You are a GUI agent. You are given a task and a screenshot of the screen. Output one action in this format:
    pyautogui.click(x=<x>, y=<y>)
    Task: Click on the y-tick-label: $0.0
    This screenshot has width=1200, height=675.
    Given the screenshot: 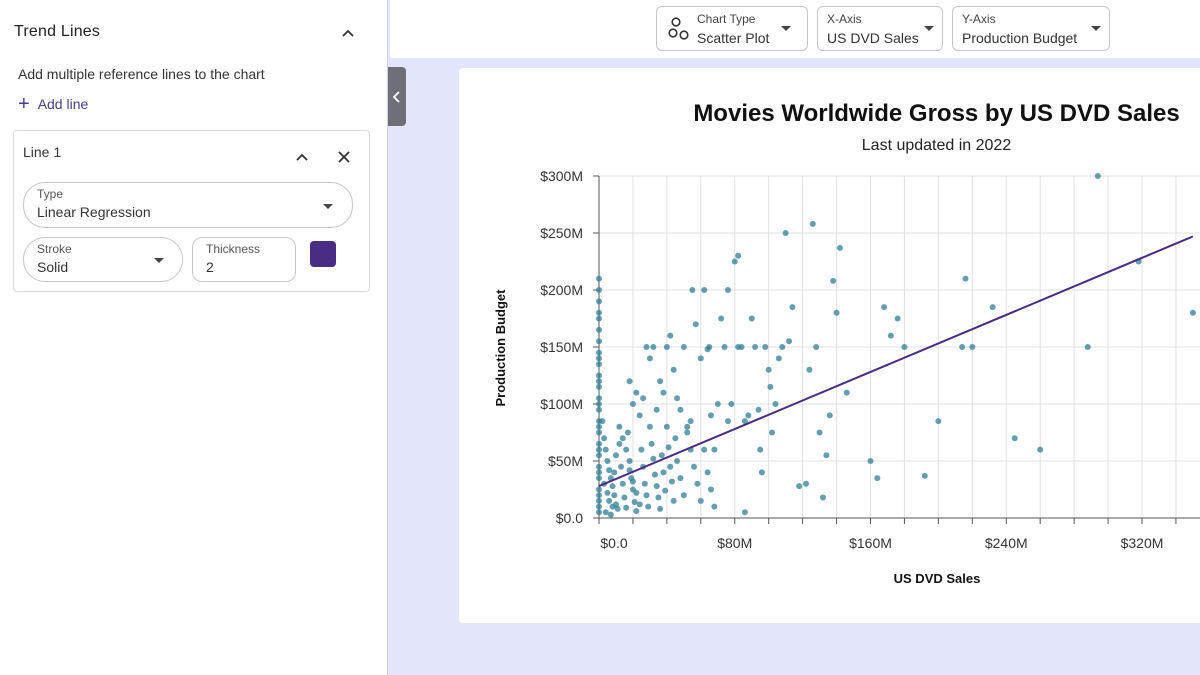 What is the action you would take?
    pyautogui.click(x=569, y=518)
    